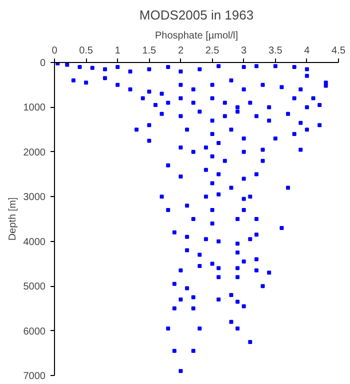 This screenshot has height=384, width=350. I want to click on x-tick-label: 1.5, so click(149, 51).